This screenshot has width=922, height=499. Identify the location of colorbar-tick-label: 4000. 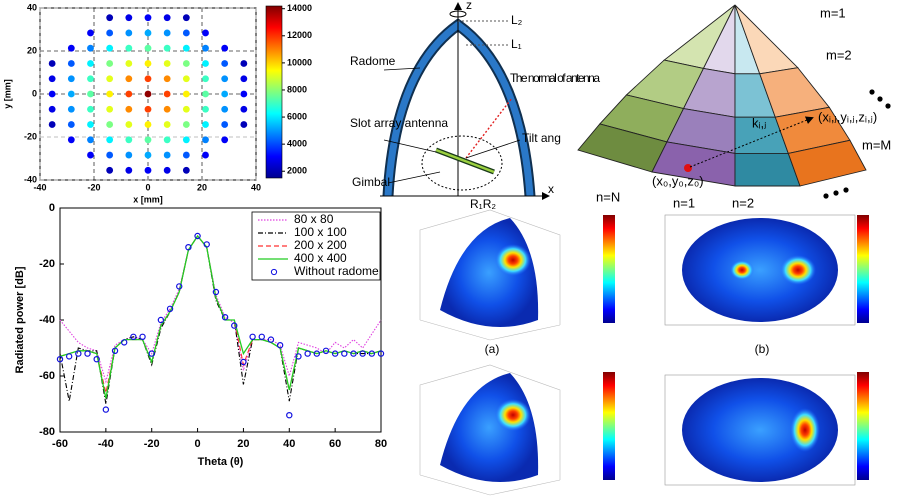
(297, 144).